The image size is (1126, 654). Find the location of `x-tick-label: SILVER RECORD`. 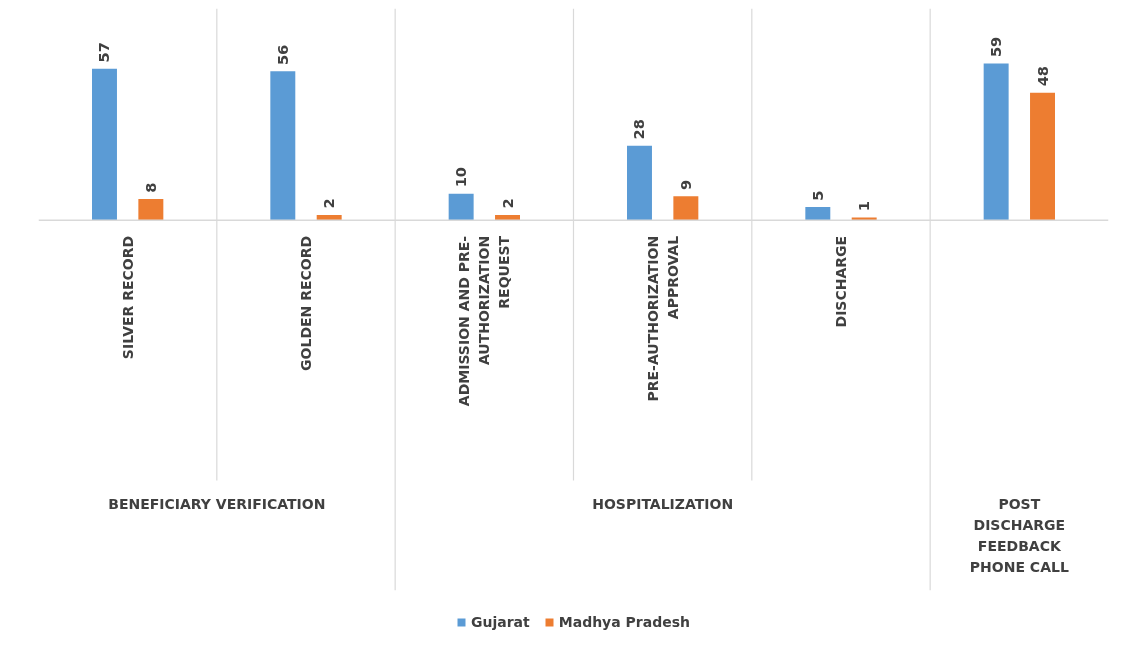

x-tick-label: SILVER RECORD is located at coordinates (127, 297).